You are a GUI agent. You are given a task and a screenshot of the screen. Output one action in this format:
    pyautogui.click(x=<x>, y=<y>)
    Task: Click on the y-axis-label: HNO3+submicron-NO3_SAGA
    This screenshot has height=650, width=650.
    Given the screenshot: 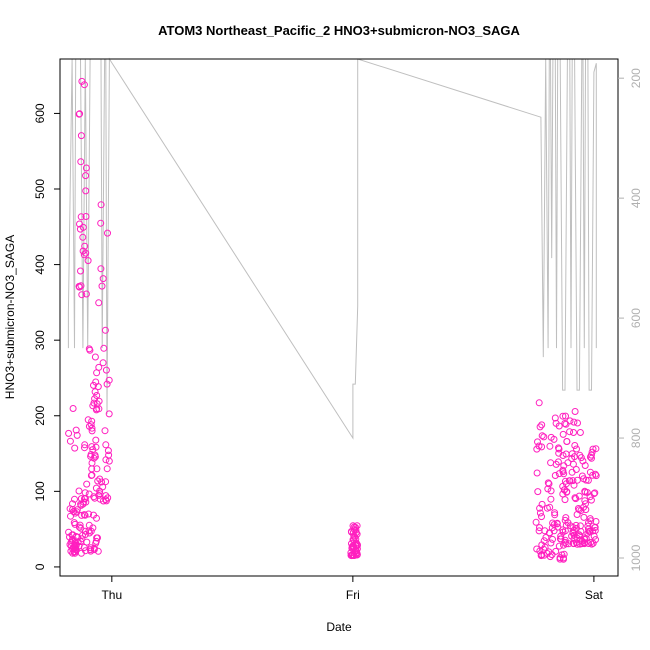 What is the action you would take?
    pyautogui.click(x=10, y=317)
    